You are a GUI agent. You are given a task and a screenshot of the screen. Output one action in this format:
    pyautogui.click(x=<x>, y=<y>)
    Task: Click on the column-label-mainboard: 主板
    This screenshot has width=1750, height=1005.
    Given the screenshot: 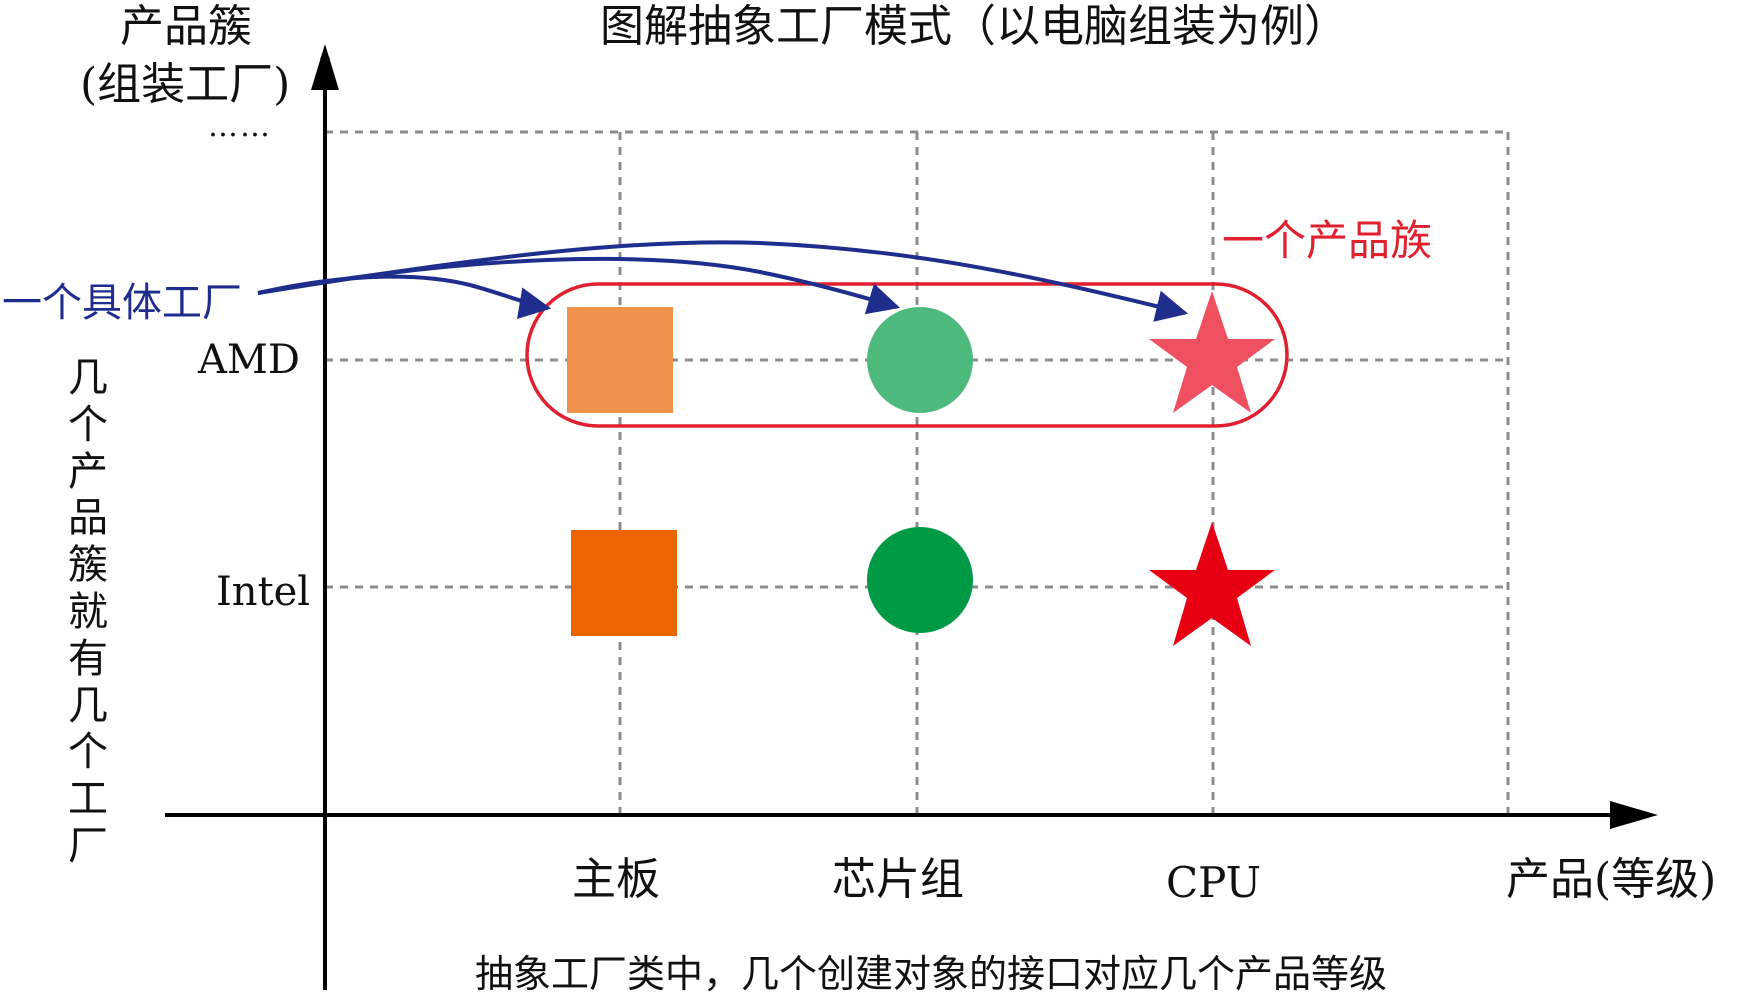 What is the action you would take?
    pyautogui.click(x=616, y=879)
    